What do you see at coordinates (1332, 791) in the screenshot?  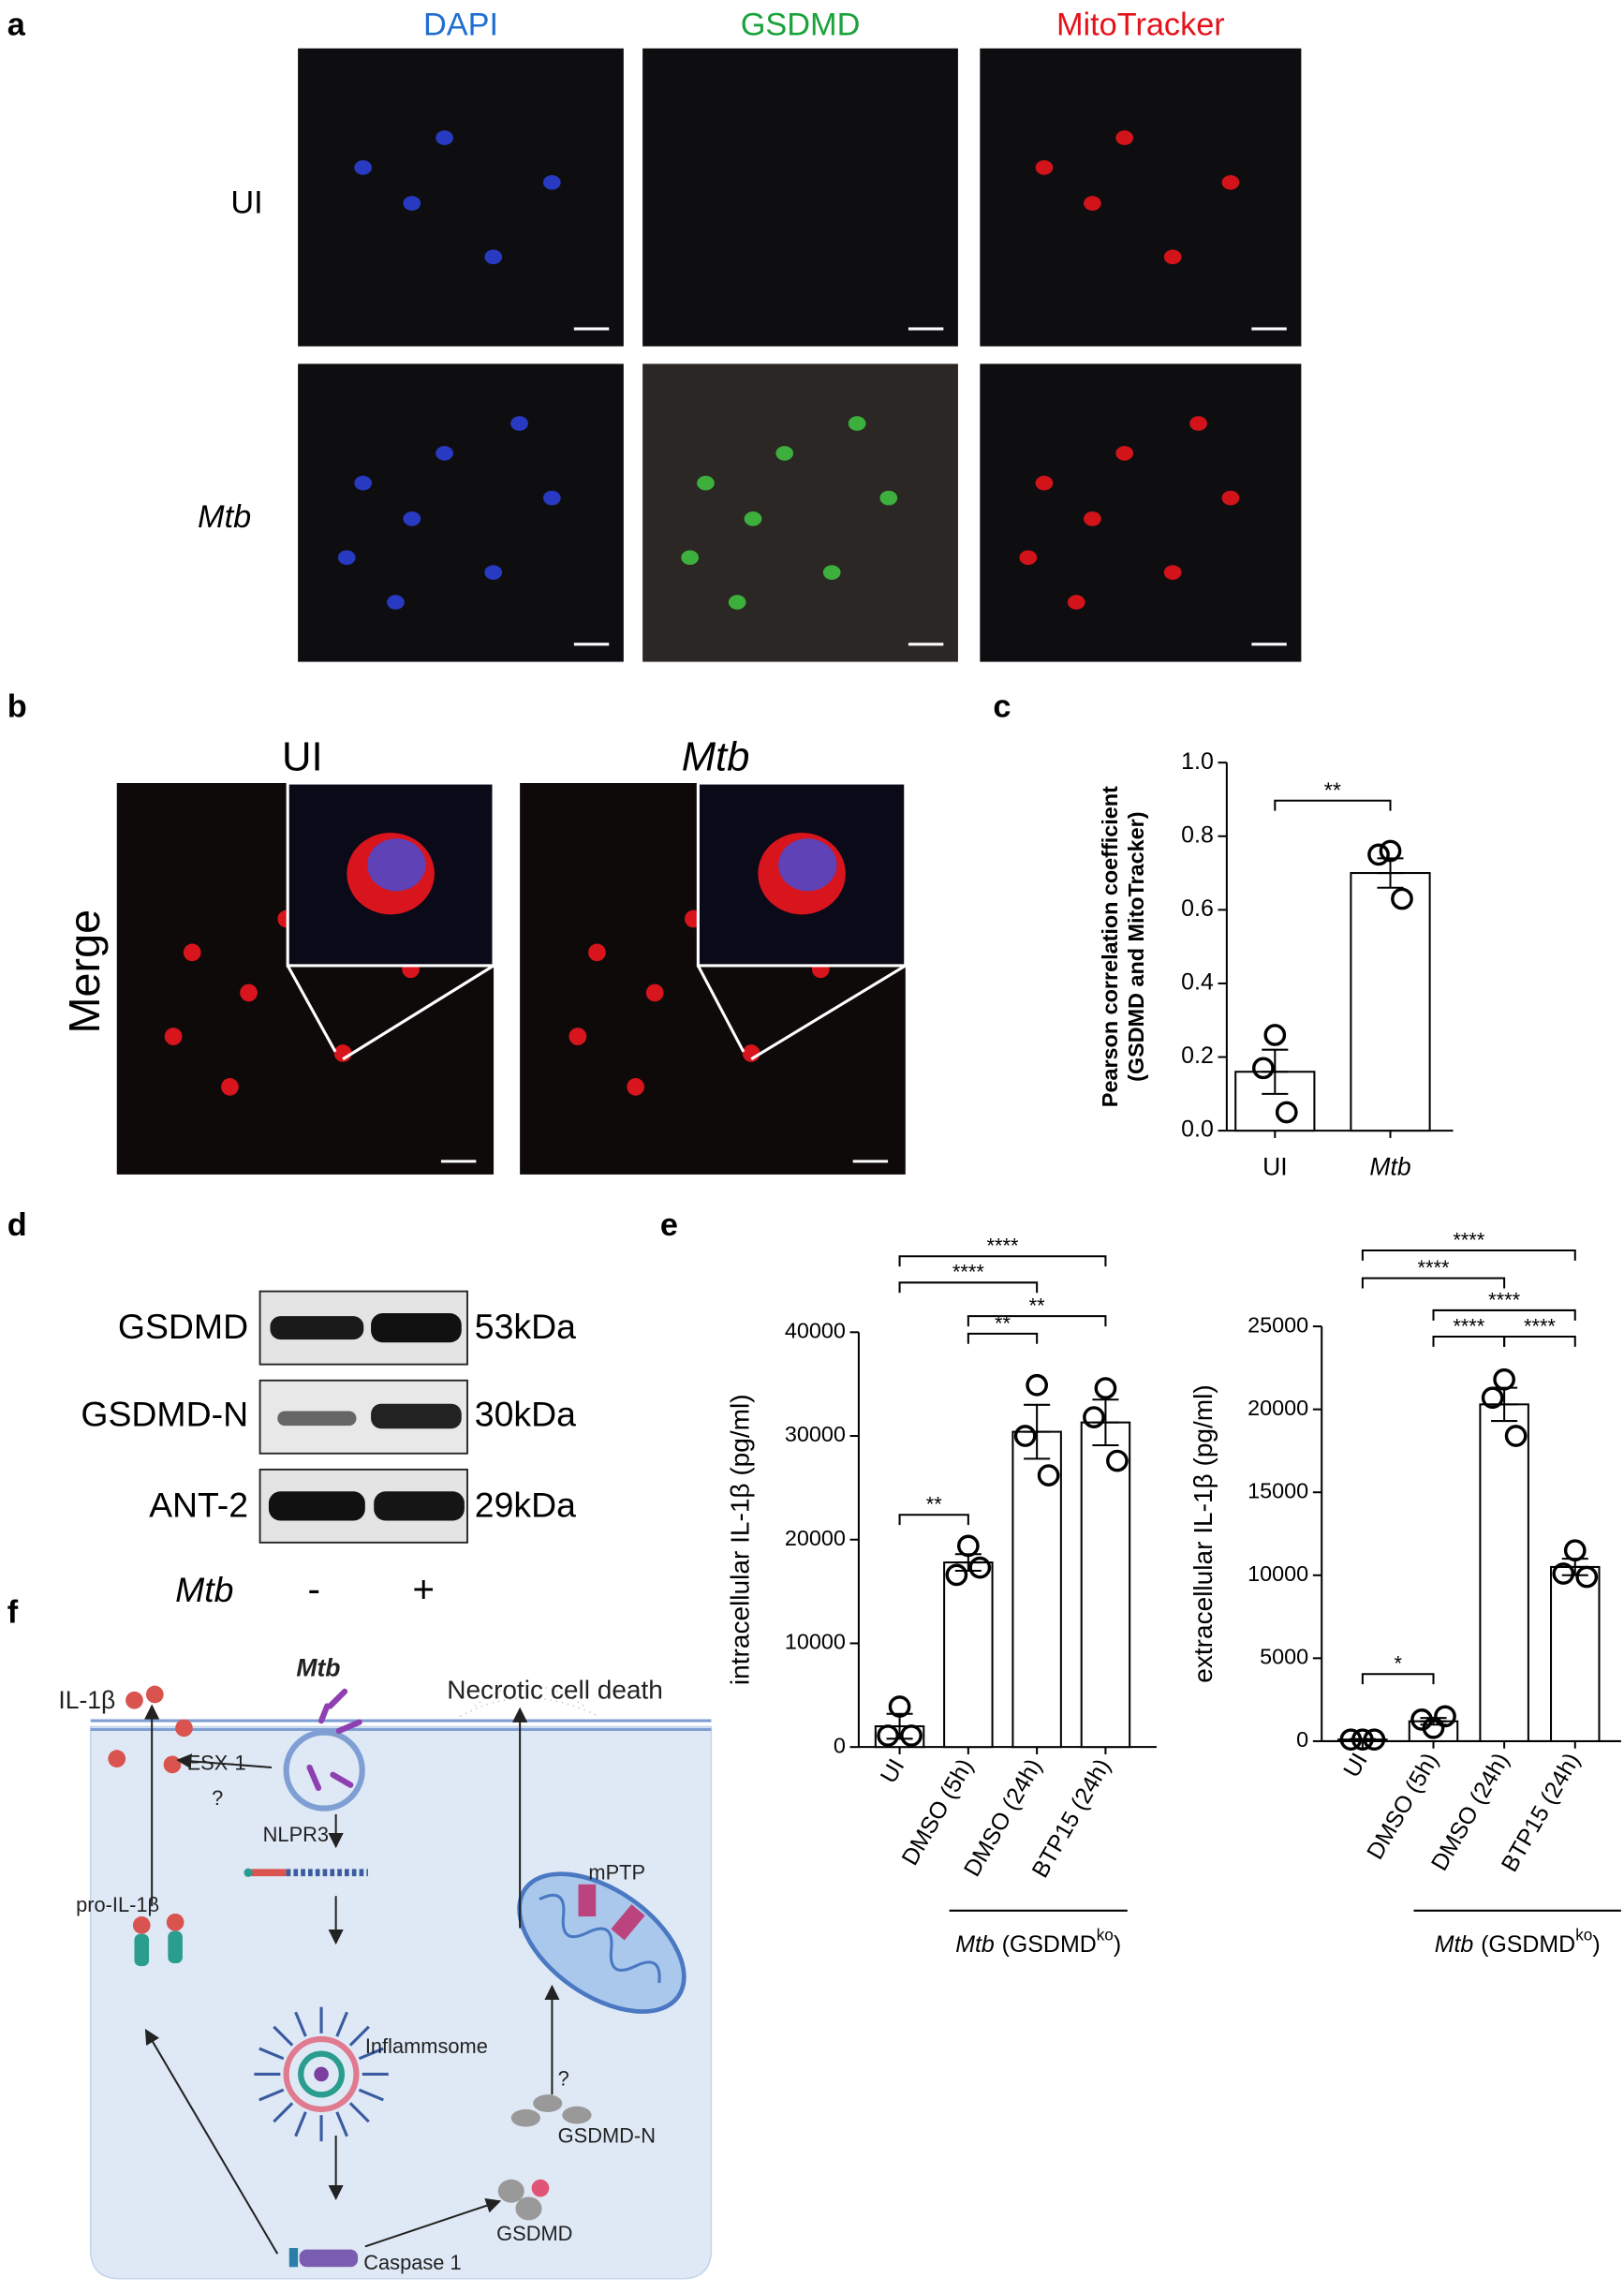 I see `significance-label: **` at bounding box center [1332, 791].